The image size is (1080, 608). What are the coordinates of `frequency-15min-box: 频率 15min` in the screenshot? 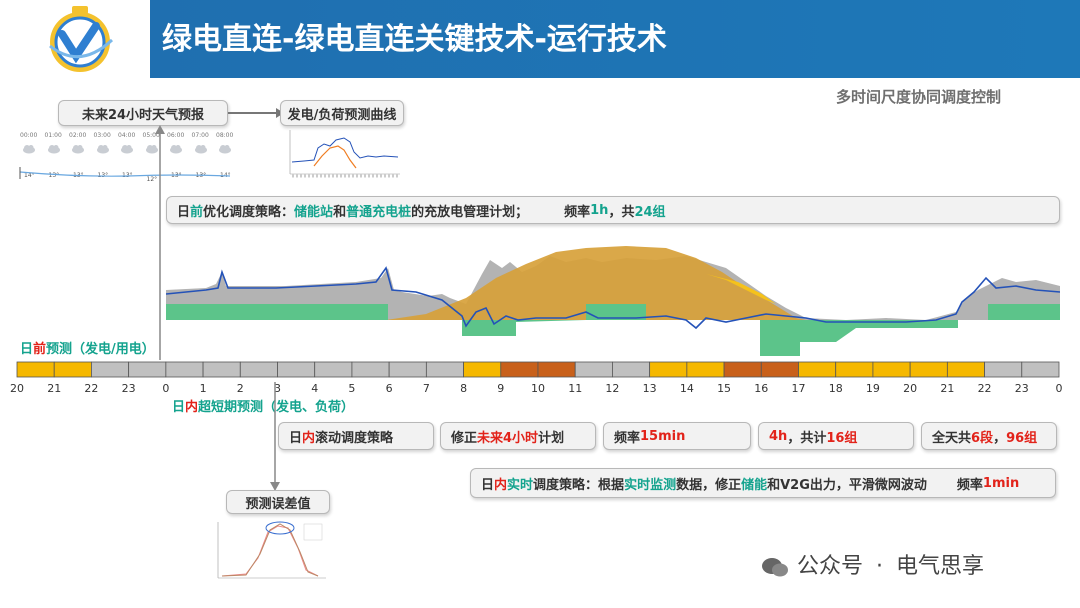 It's located at (677, 436).